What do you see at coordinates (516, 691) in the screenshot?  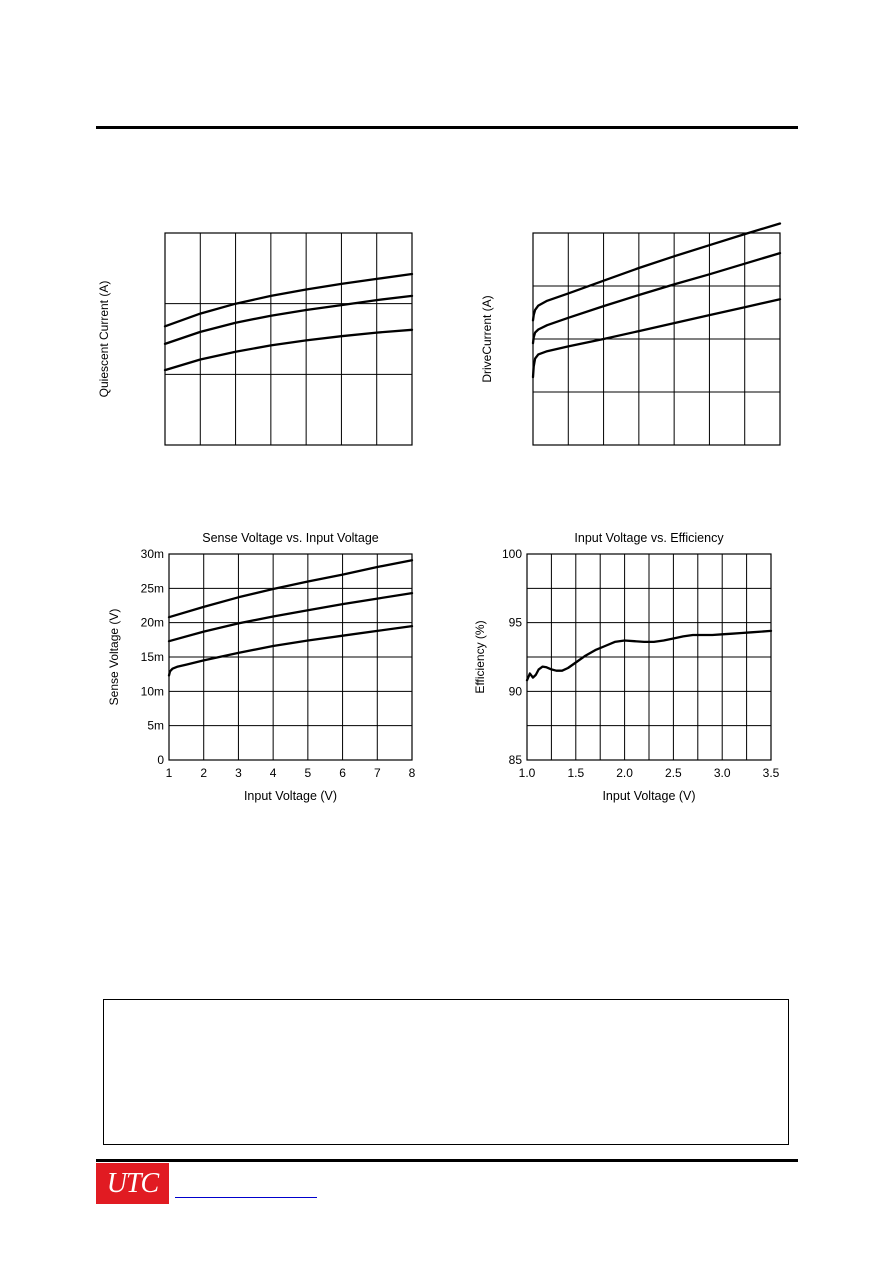 I see `y-tick-label: 90` at bounding box center [516, 691].